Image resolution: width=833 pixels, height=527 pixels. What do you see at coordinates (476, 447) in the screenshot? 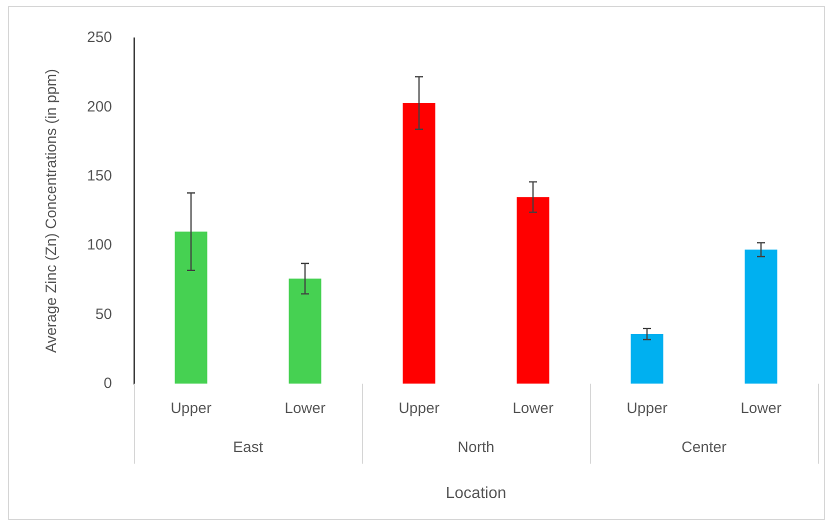
I see `text: North` at bounding box center [476, 447].